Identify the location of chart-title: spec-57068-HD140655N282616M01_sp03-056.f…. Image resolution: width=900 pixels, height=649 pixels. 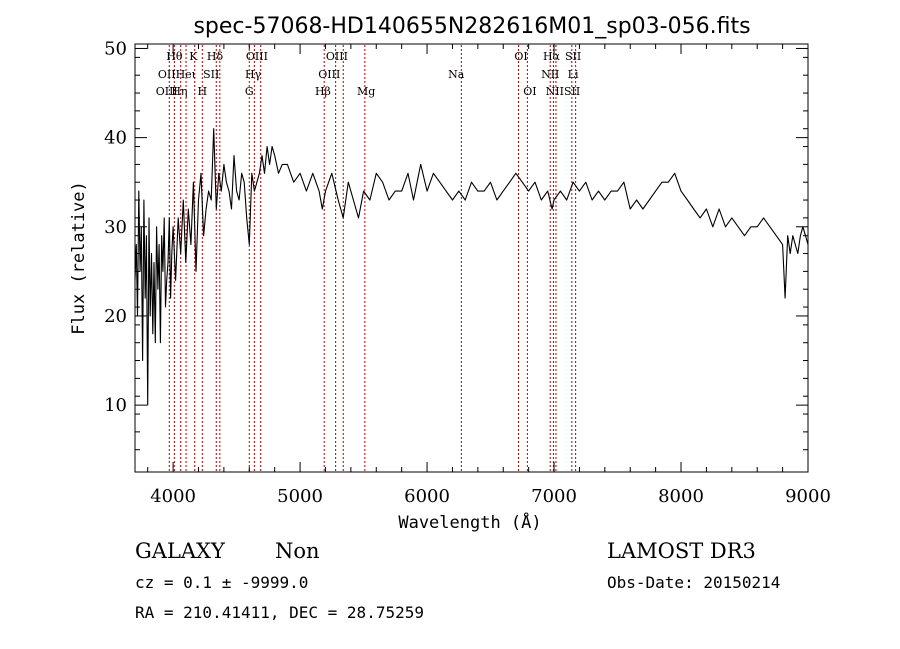
(471, 26).